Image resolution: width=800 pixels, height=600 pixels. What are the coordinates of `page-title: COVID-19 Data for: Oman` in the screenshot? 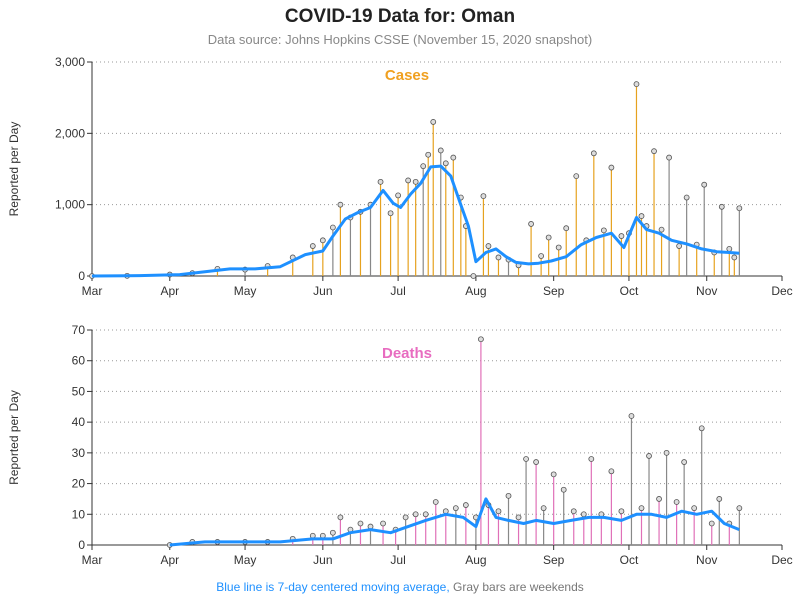 It's located at (400, 16).